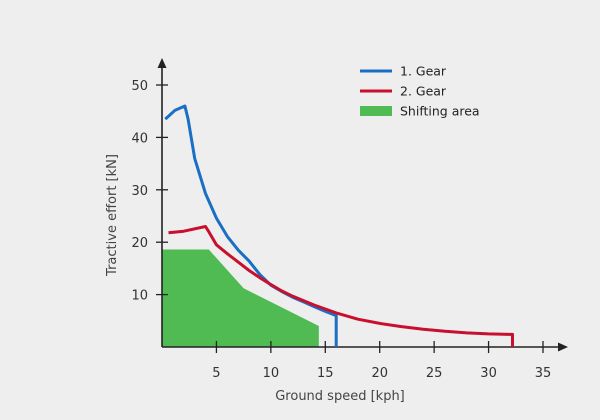 The height and width of the screenshot is (420, 600). What do you see at coordinates (340, 396) in the screenshot?
I see `x-axis-title: Ground speed [kph]` at bounding box center [340, 396].